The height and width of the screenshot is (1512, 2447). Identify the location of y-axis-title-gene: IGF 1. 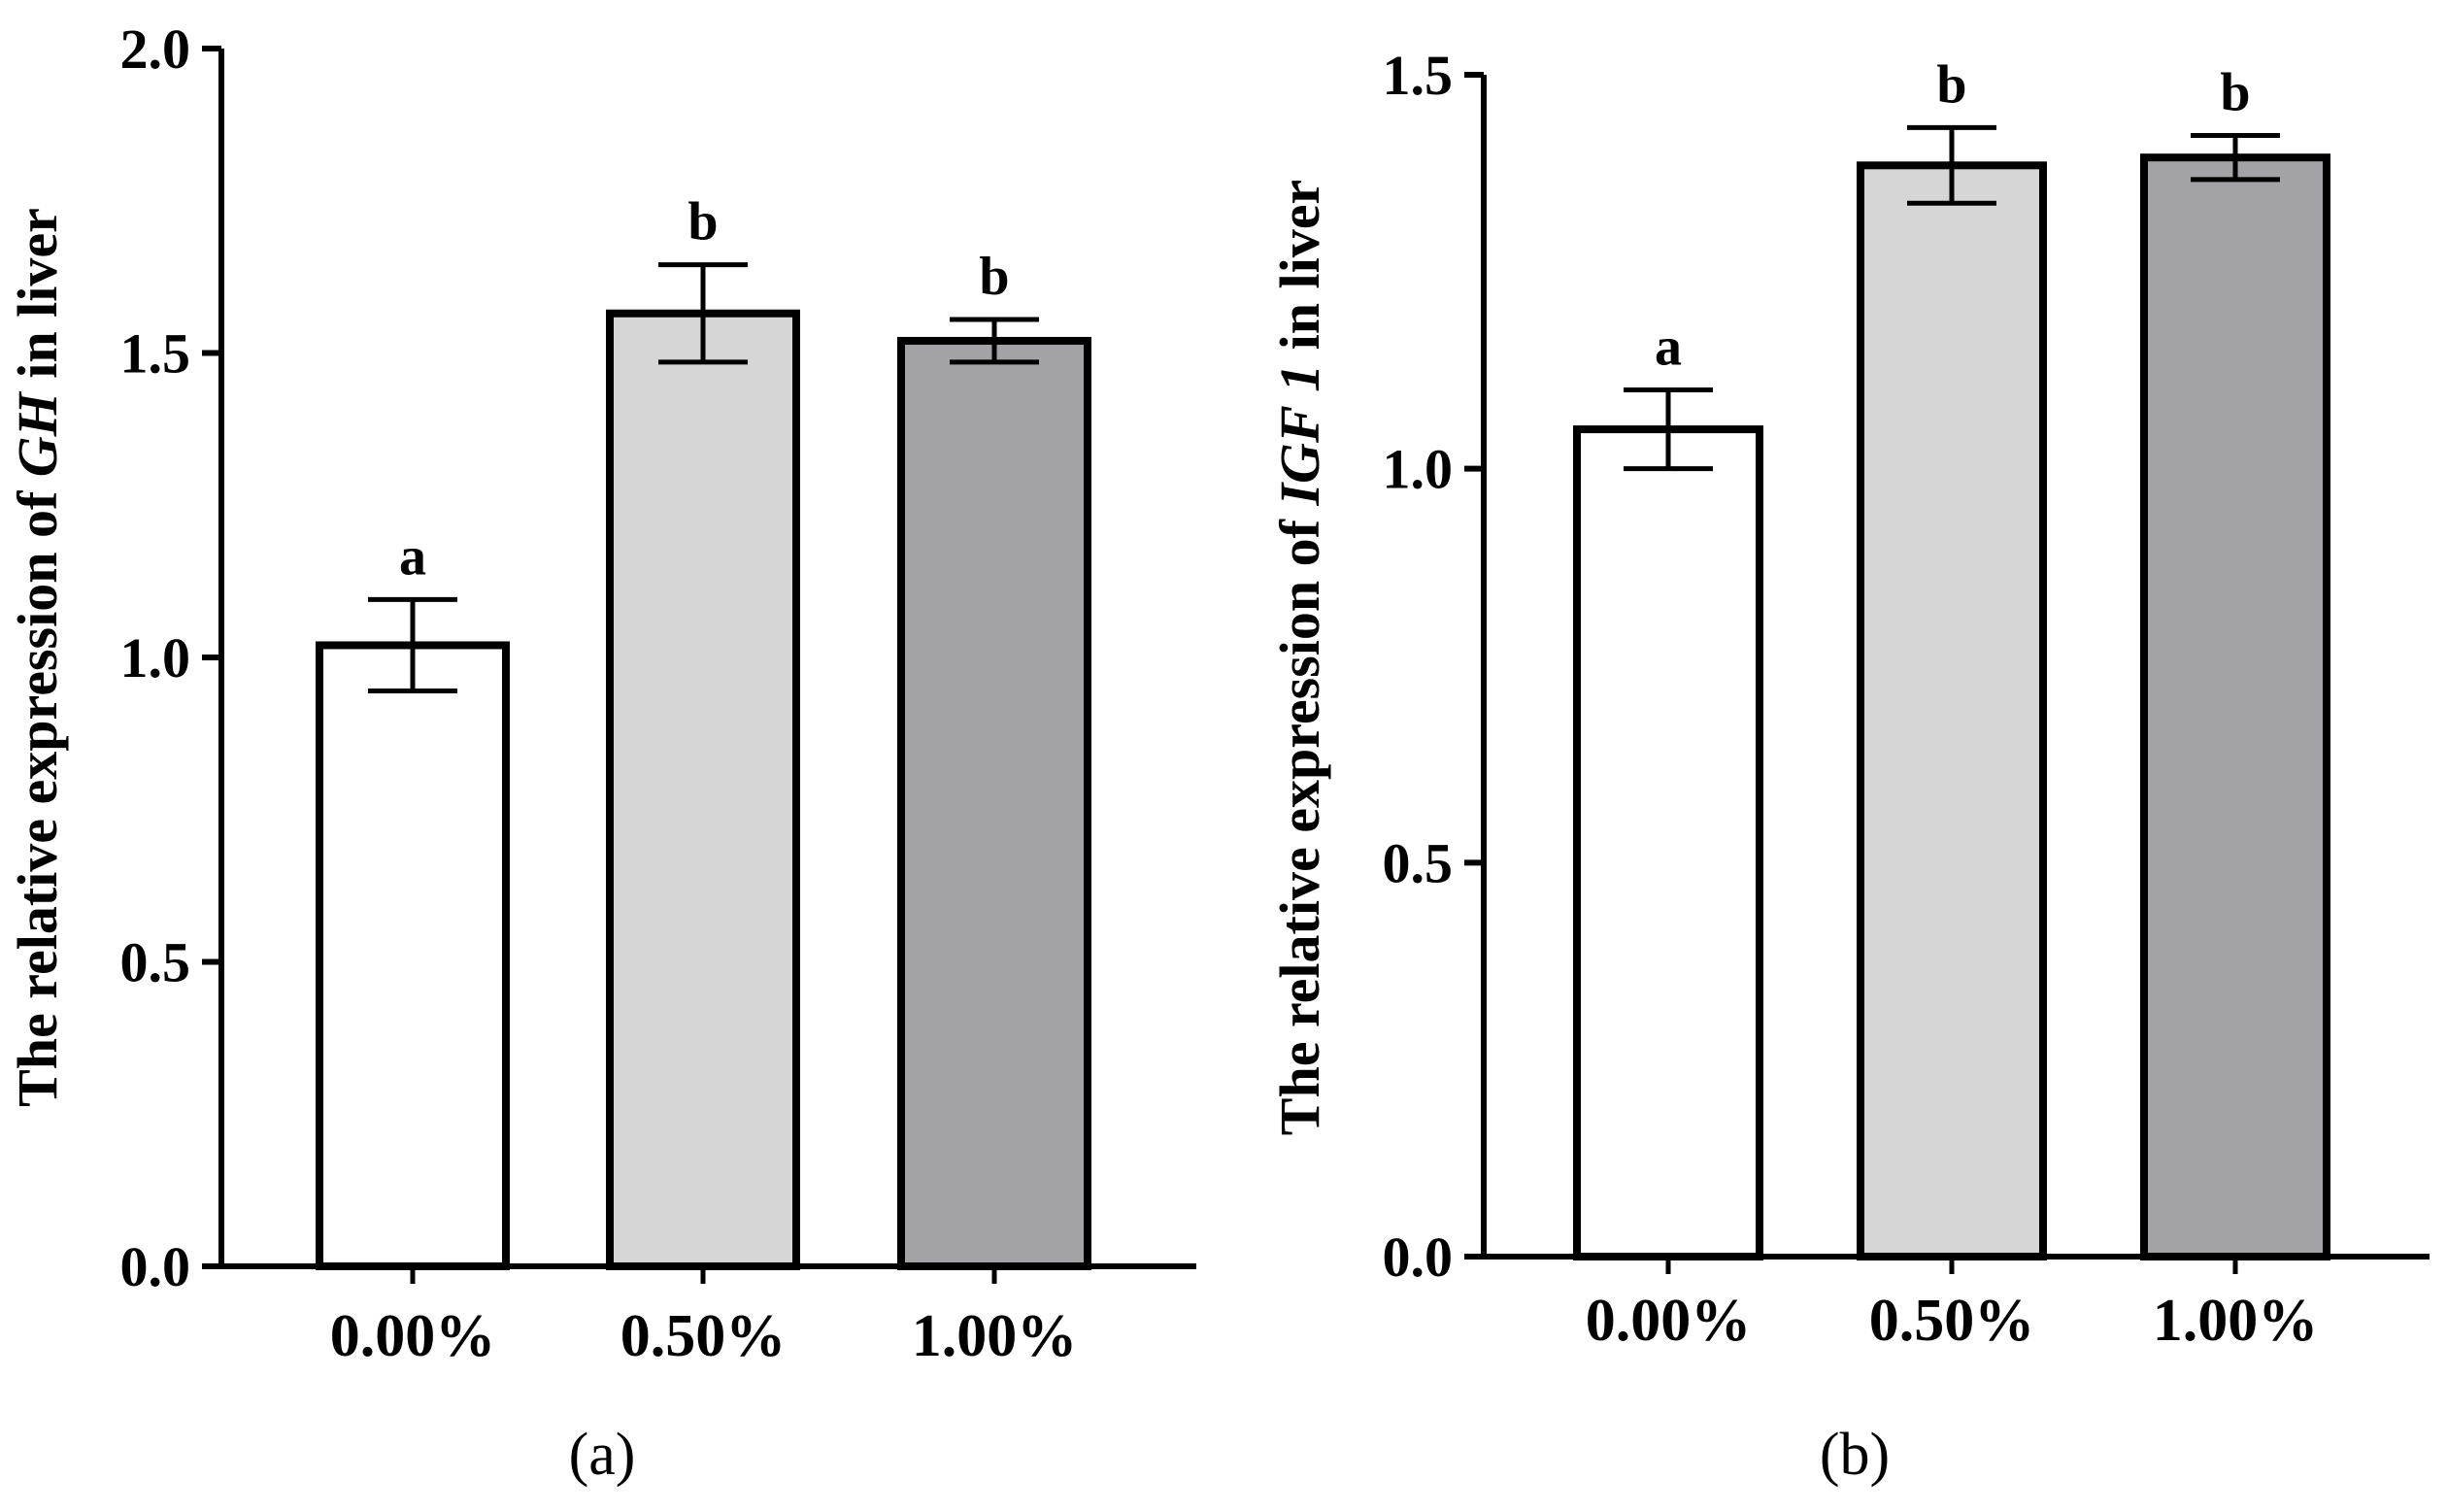
(1300, 435).